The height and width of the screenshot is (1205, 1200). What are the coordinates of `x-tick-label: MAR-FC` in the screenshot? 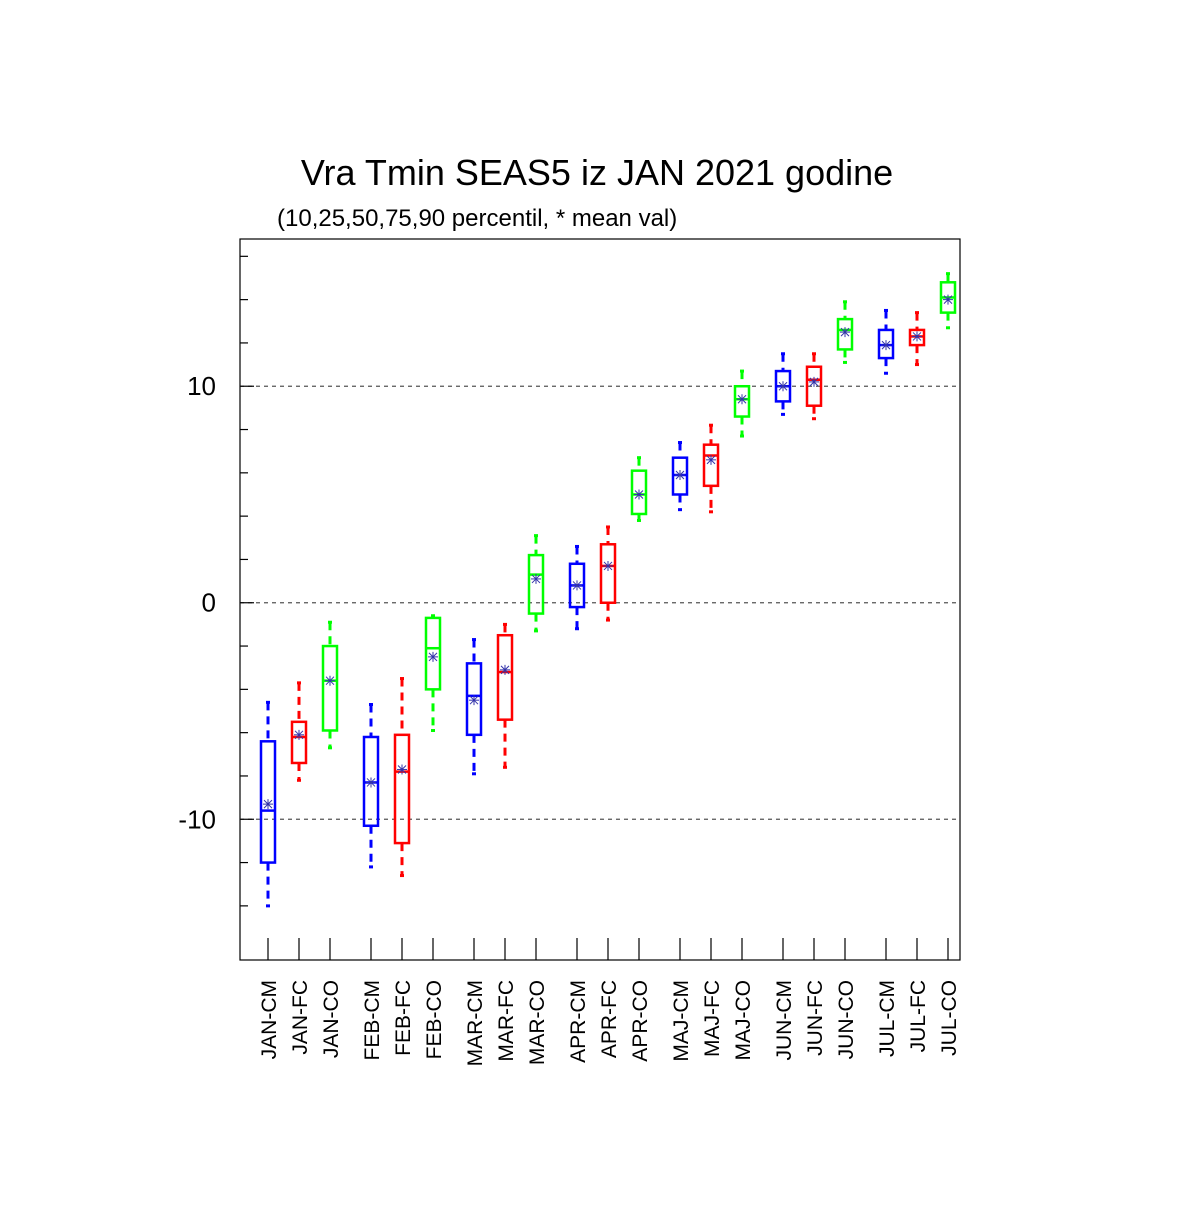 It's located at (506, 1021).